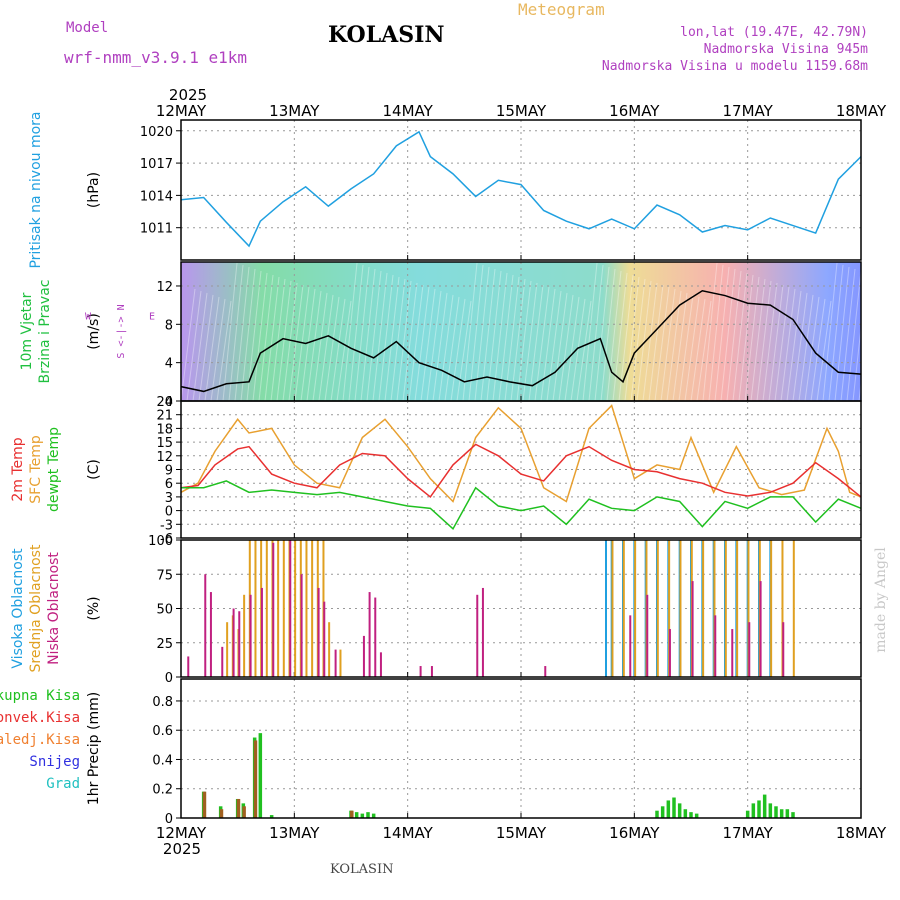 The height and width of the screenshot is (900, 900). What do you see at coordinates (36, 469) in the screenshot?
I see `param-label: SFC Temp` at bounding box center [36, 469].